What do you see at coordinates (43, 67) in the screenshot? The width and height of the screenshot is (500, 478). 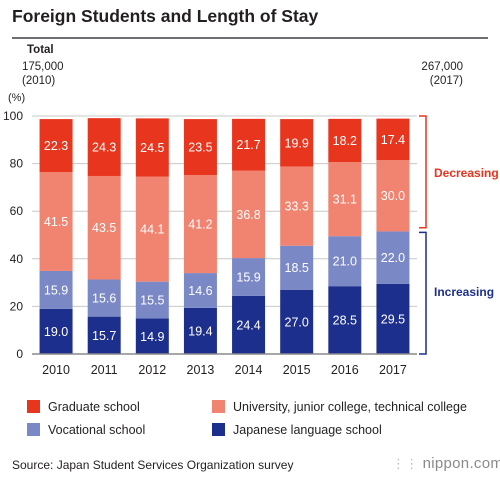 I see `total-2010-value: 175,000` at bounding box center [43, 67].